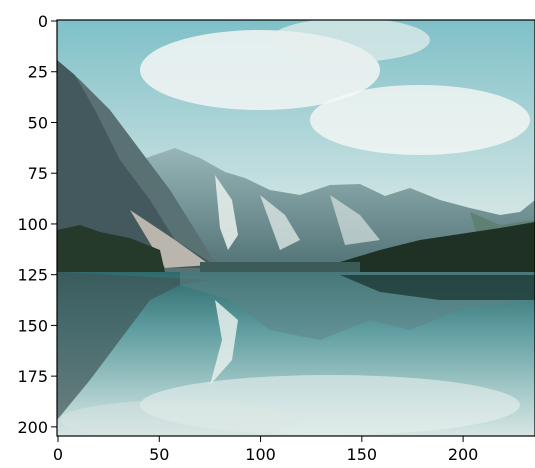 Image resolution: width=535 pixels, height=468 pixels. Describe the element at coordinates (32, 224) in the screenshot. I see `y-tick-label: 100` at that location.